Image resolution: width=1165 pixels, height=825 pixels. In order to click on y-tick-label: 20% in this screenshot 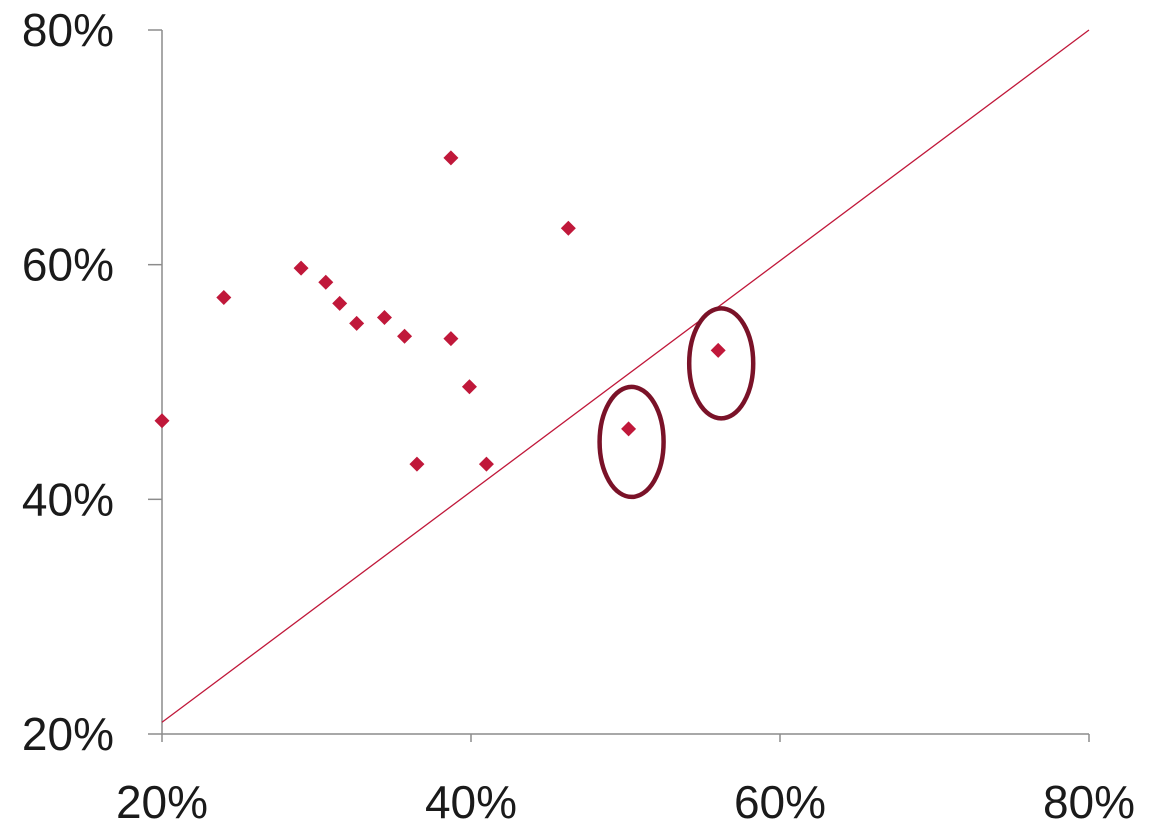, I will do `click(68, 734)`.